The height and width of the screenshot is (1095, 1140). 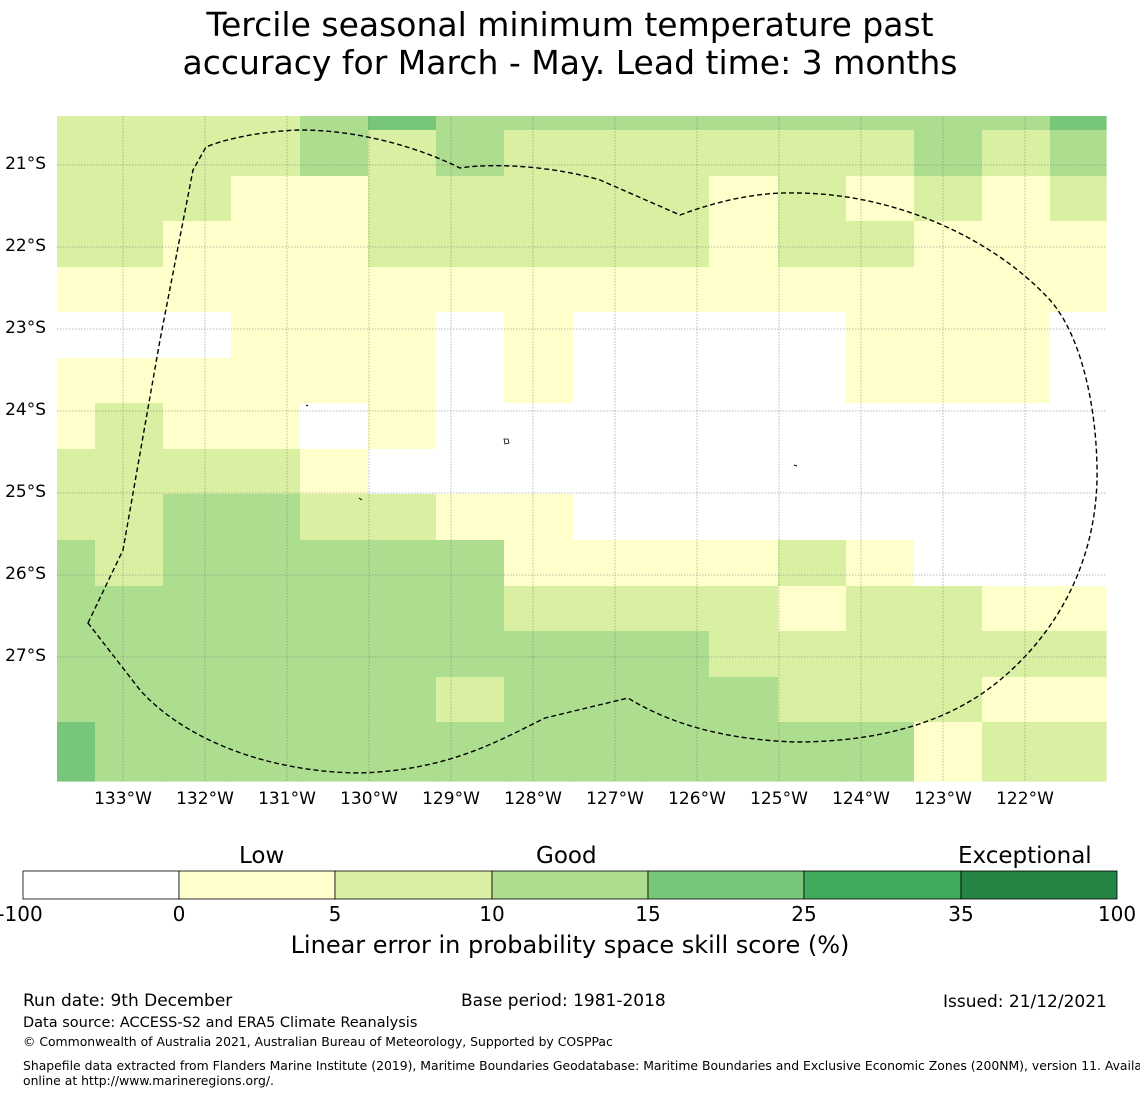 What do you see at coordinates (492, 914) in the screenshot?
I see `colorbar-tick-label: 10` at bounding box center [492, 914].